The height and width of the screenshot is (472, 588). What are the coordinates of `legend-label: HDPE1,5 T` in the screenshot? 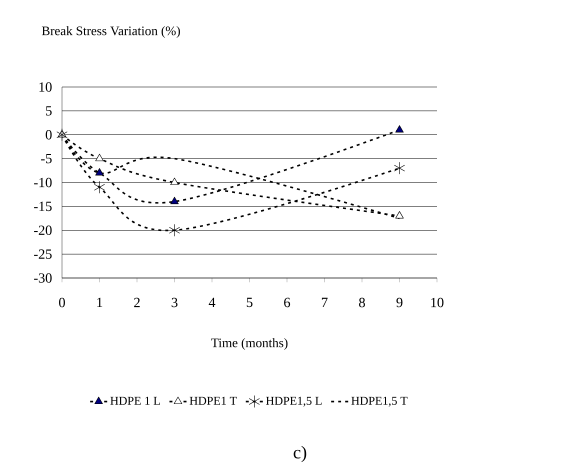 It's located at (379, 401).